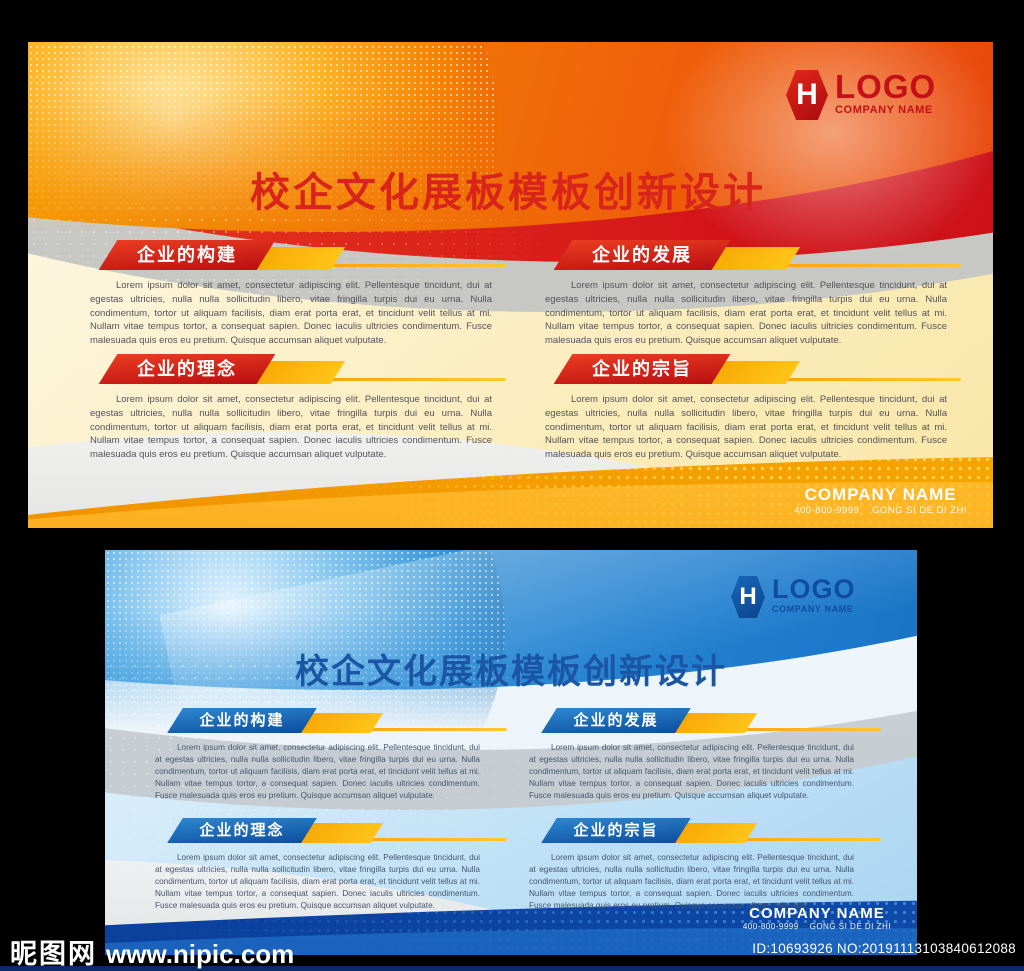 The width and height of the screenshot is (1024, 971). Describe the element at coordinates (512, 968) in the screenshot. I see `bottom-strip-graphic` at that location.